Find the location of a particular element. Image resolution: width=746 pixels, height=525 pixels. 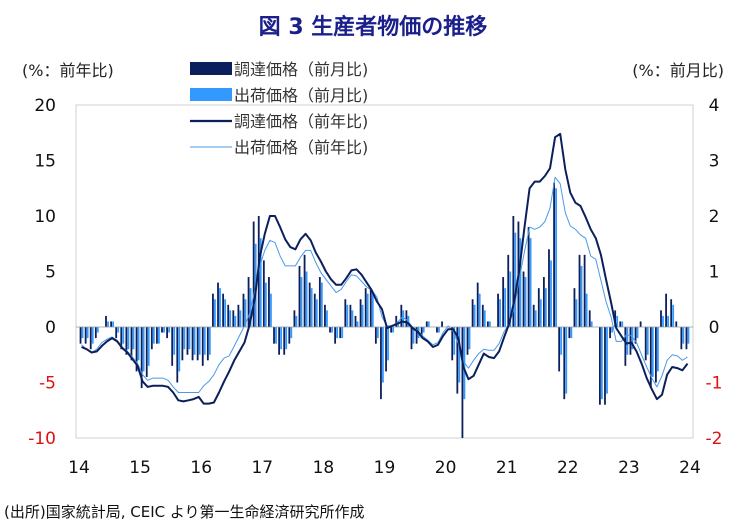

right-tick-label: 0 is located at coordinates (714, 328).